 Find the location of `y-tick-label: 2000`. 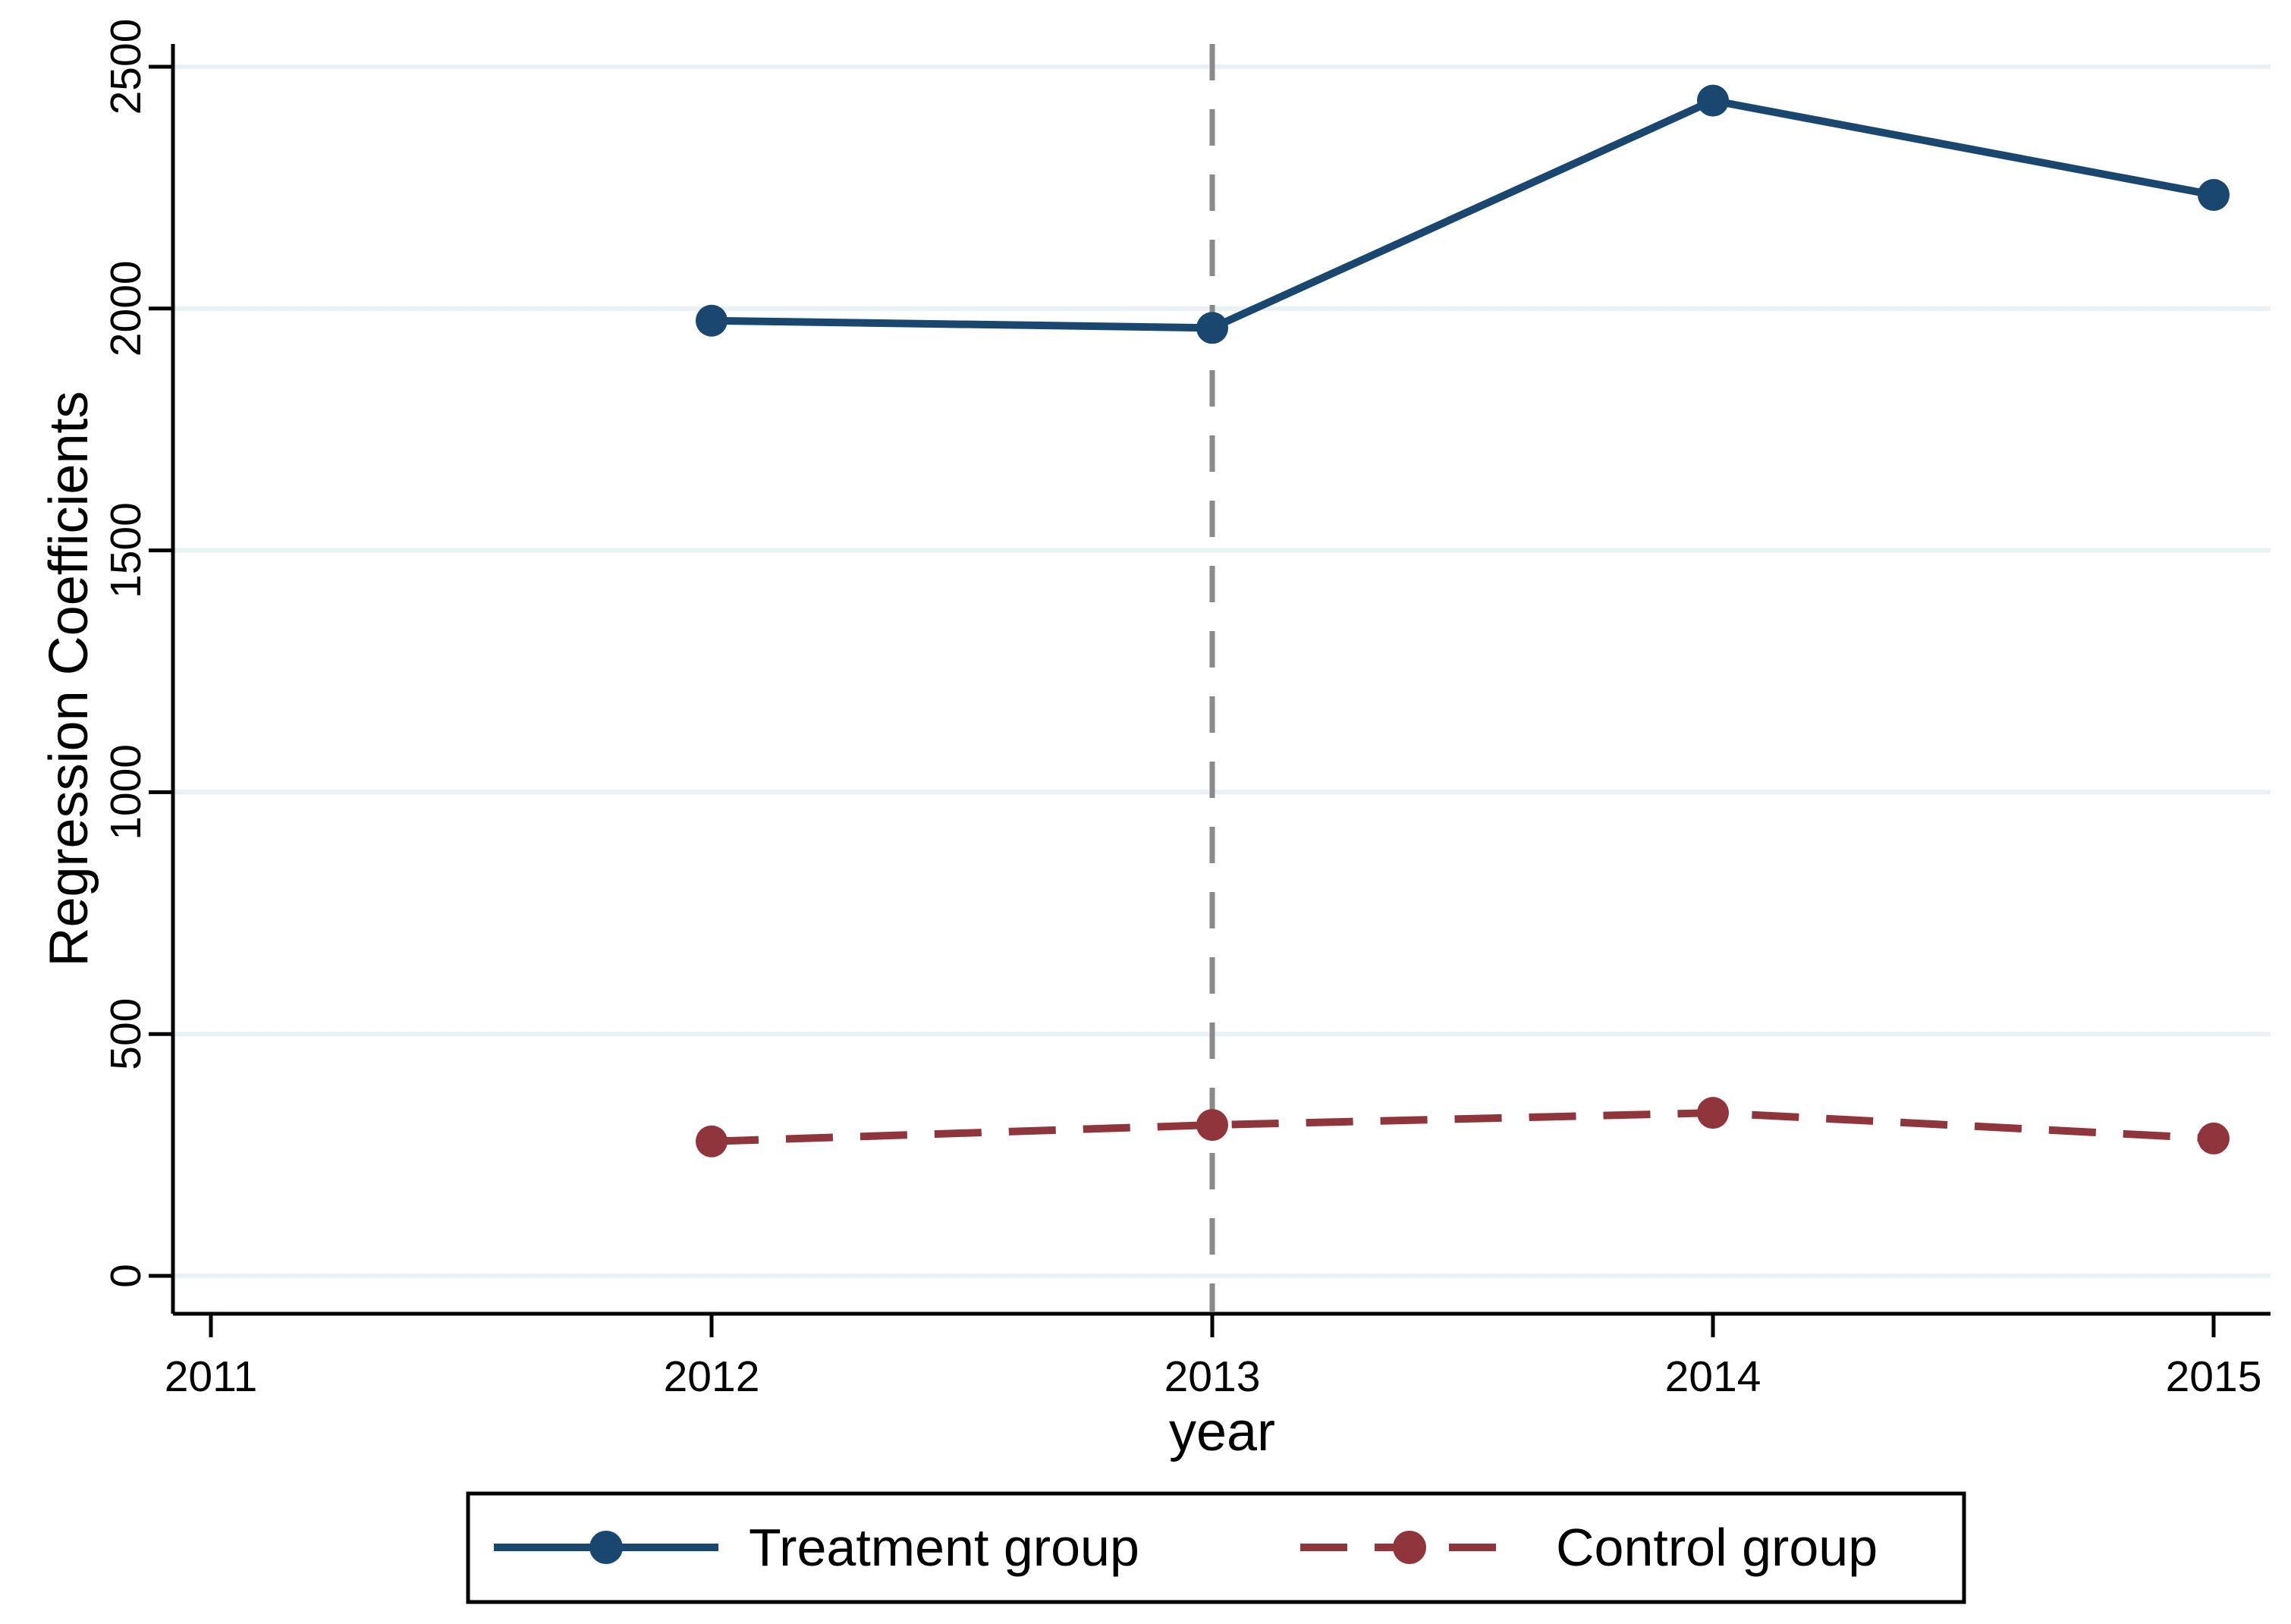

y-tick-label: 2000 is located at coordinates (126, 308).